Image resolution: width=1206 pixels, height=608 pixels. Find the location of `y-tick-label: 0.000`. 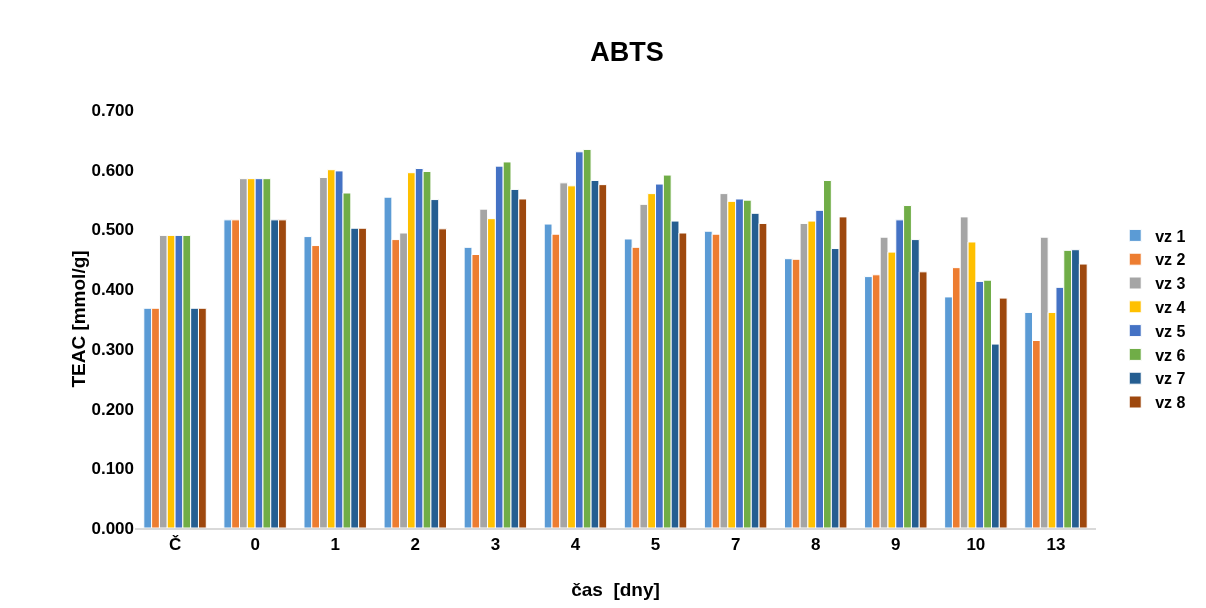

y-tick-label: 0.000 is located at coordinates (112, 528).